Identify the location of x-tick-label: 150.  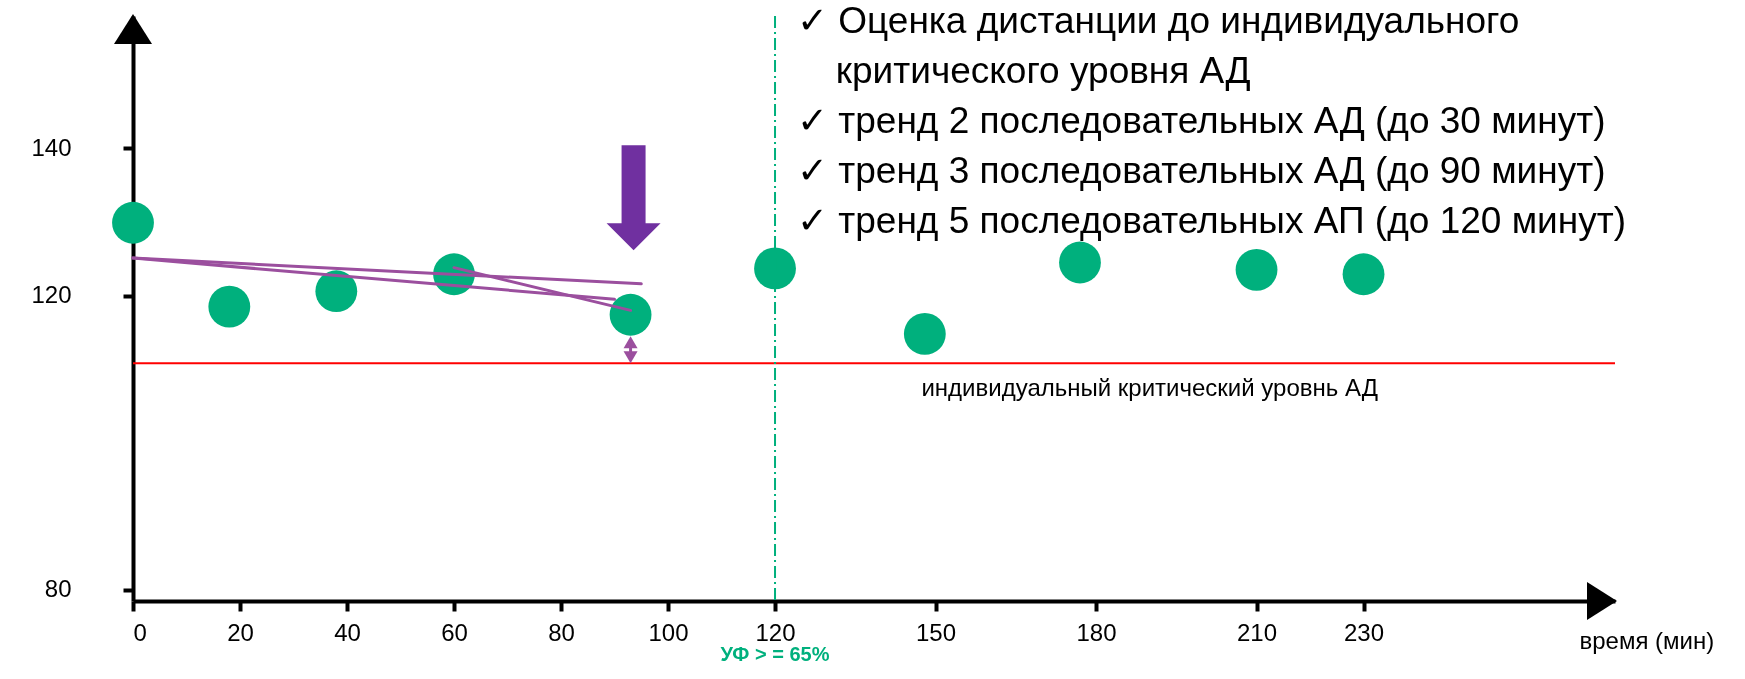
(936, 632).